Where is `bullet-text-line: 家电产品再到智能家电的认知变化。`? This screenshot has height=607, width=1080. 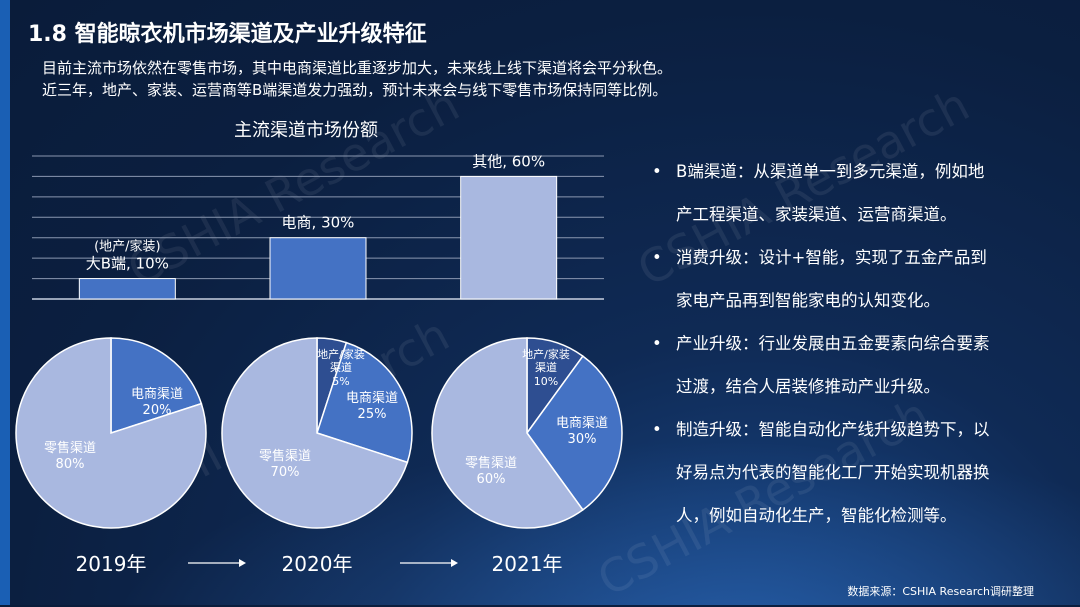
bullet-text-line: 家电产品再到智能家电的认知变化。 is located at coordinates (808, 300).